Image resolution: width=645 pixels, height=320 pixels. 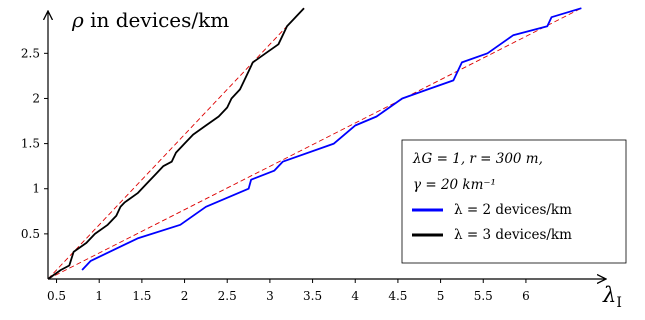 I want to click on x-tick-label: 1.5, so click(x=141, y=296).